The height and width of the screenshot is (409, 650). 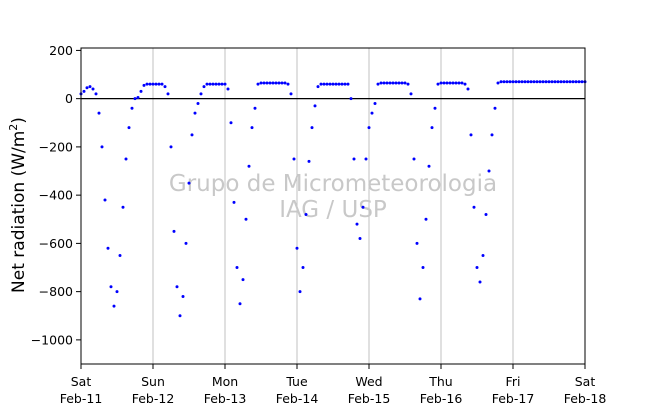 I want to click on y-tick-label: −400, so click(x=56, y=195).